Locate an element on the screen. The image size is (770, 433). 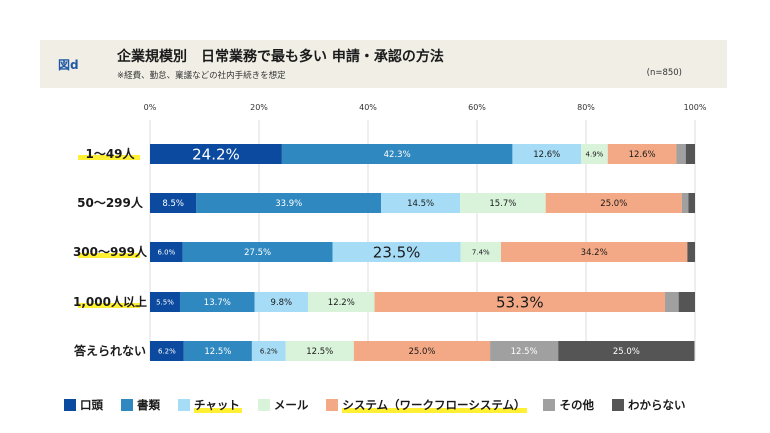
x-tick-label: 0% is located at coordinates (150, 107).